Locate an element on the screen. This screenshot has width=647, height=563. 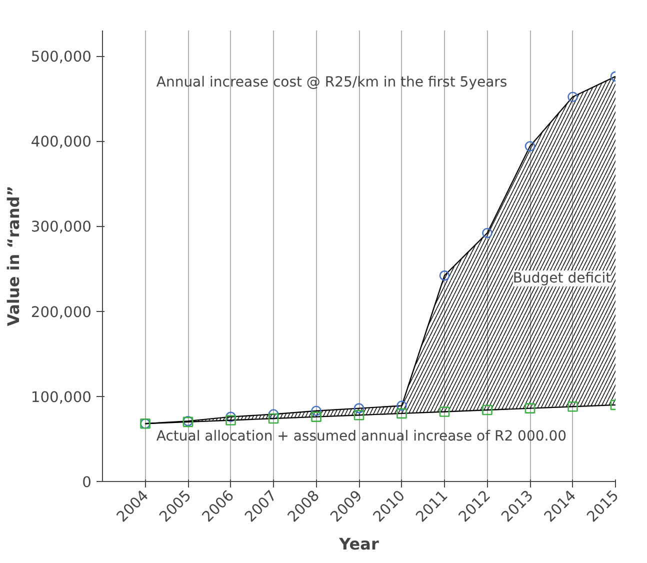
x-axis-title: Year is located at coordinates (358, 544).